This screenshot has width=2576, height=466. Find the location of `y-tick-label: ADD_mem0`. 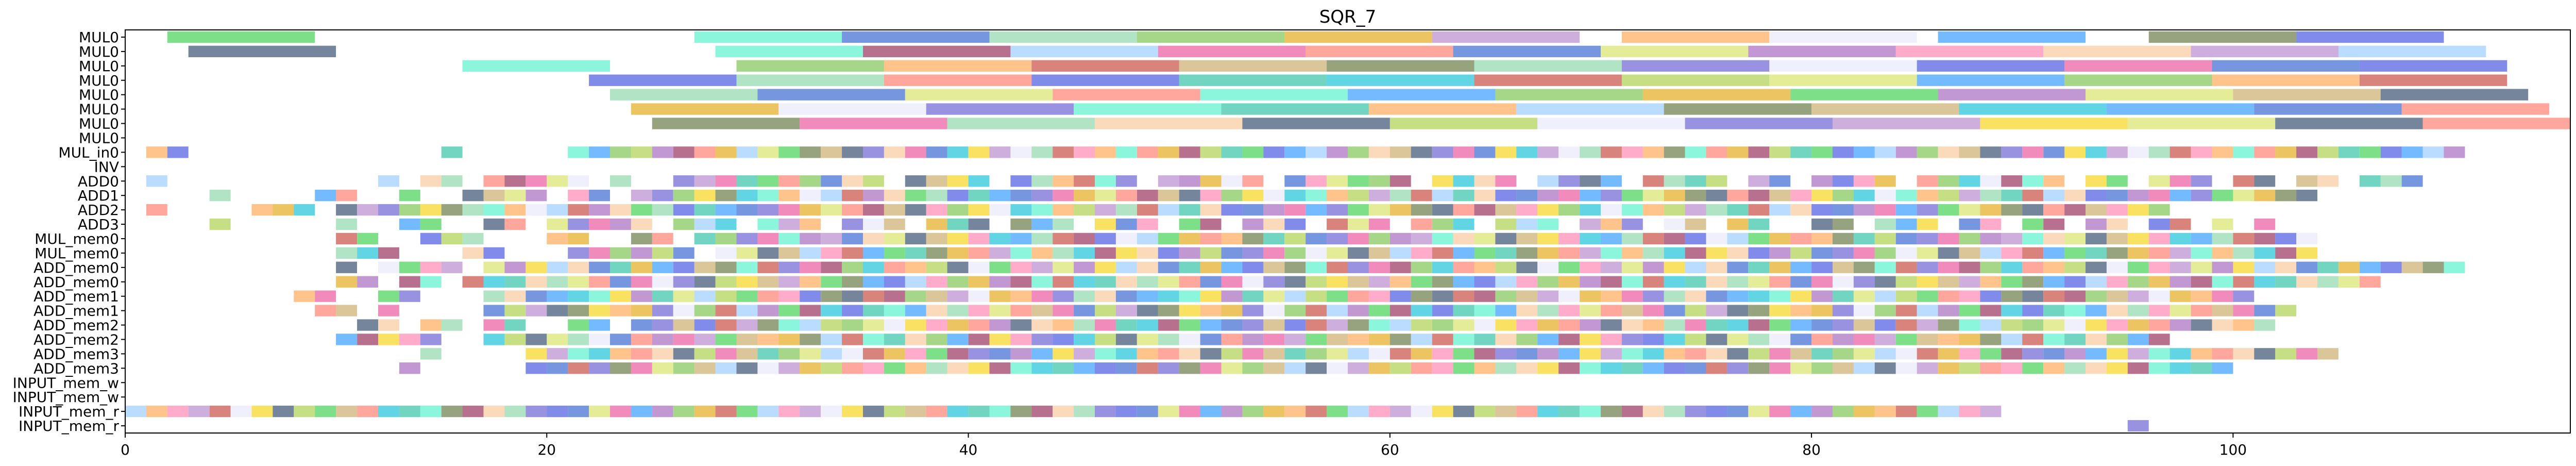

y-tick-label: ADD_mem0 is located at coordinates (76, 267).